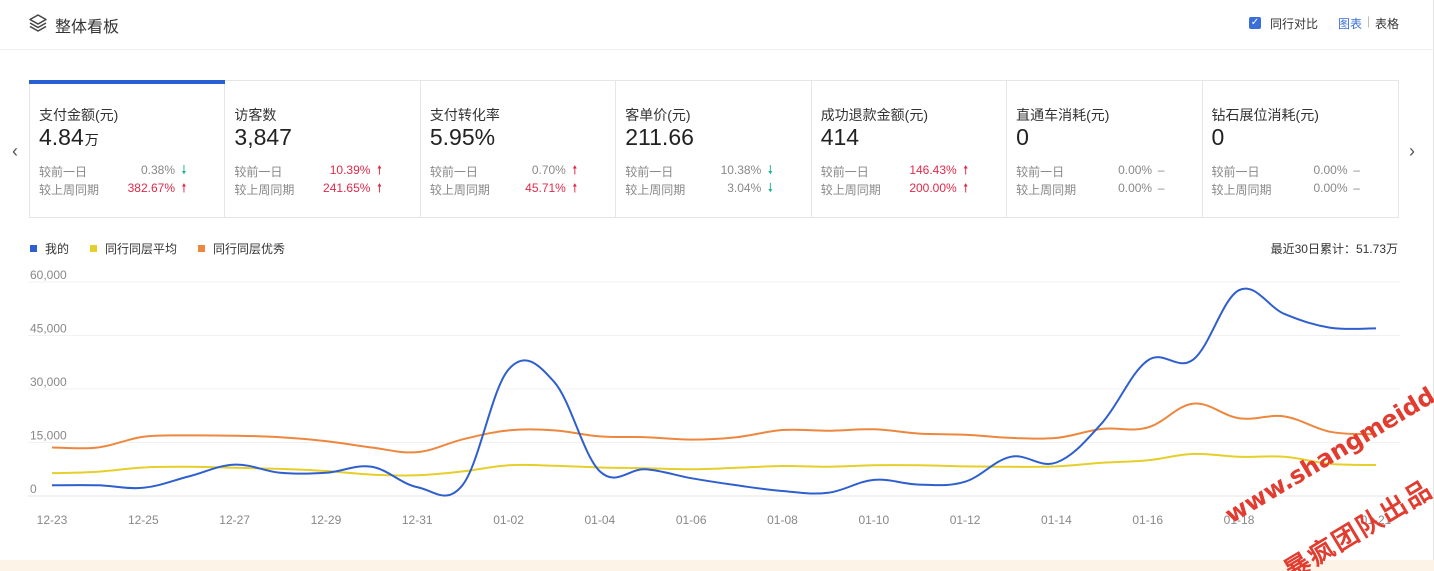  What do you see at coordinates (91, 140) in the screenshot?
I see `metric-unit: 万` at bounding box center [91, 140].